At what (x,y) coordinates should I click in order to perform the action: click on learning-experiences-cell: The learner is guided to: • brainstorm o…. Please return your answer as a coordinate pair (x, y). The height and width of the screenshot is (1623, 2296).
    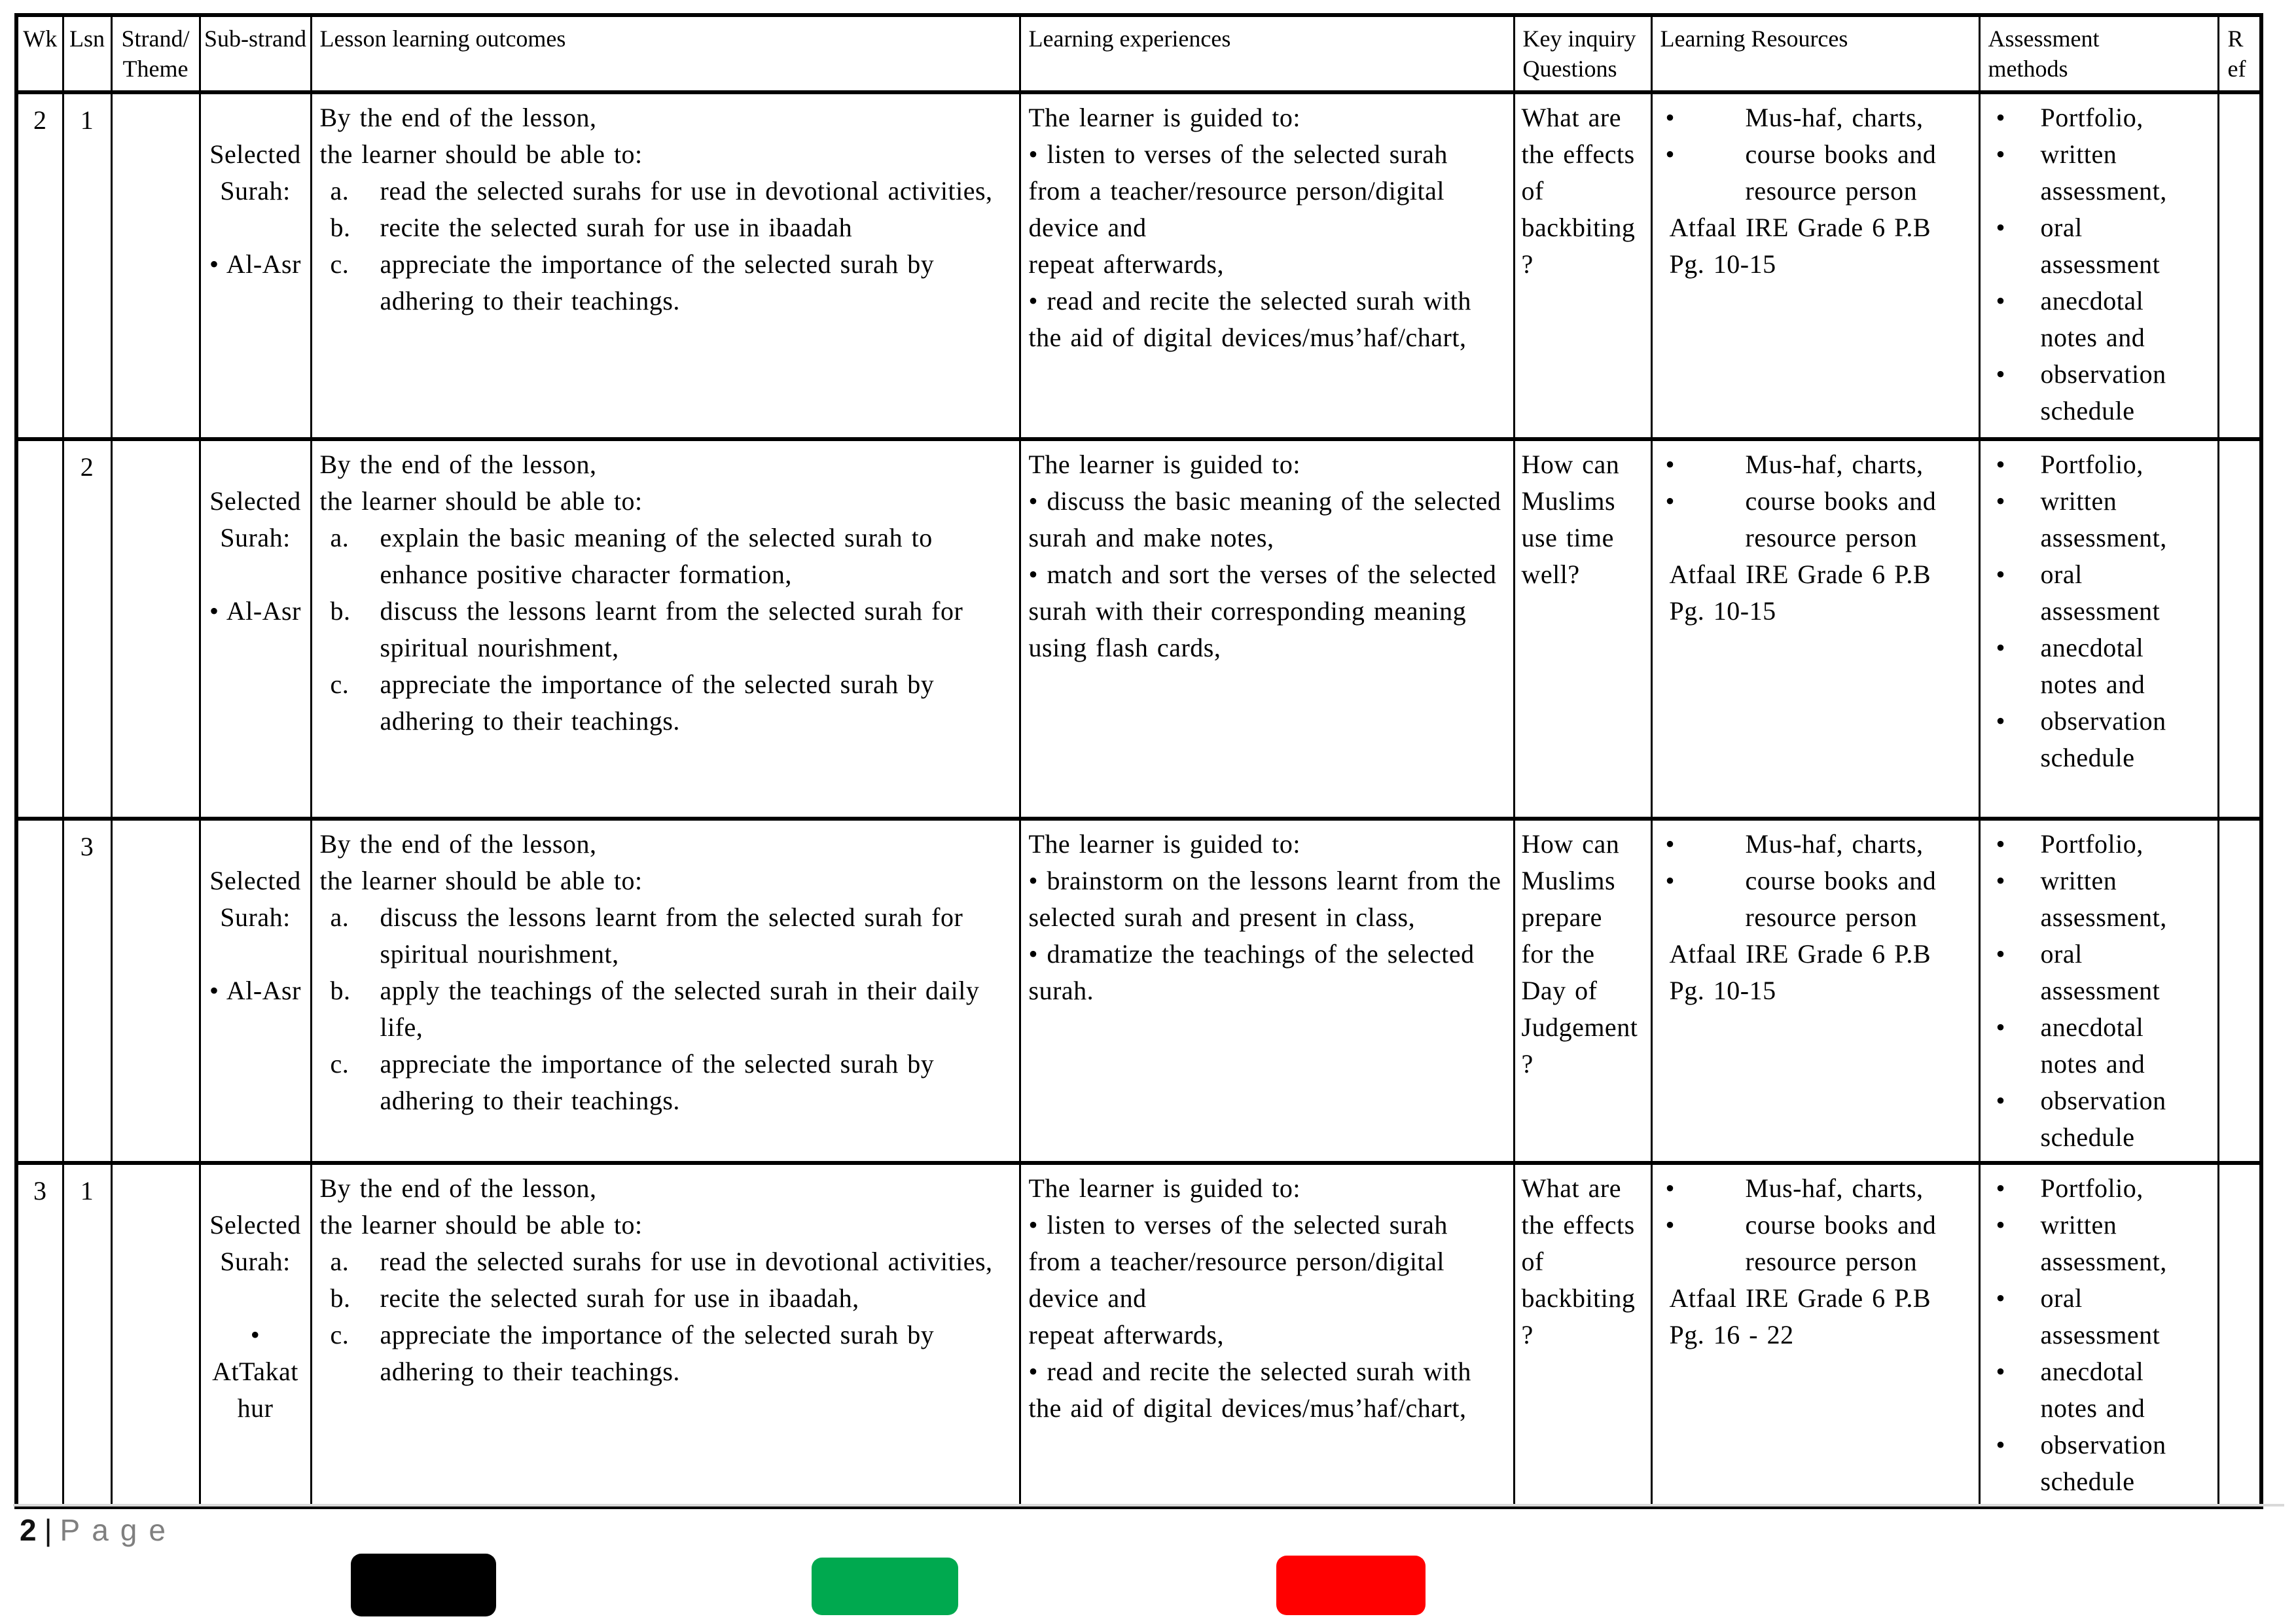
    Looking at the image, I should click on (1266, 991).